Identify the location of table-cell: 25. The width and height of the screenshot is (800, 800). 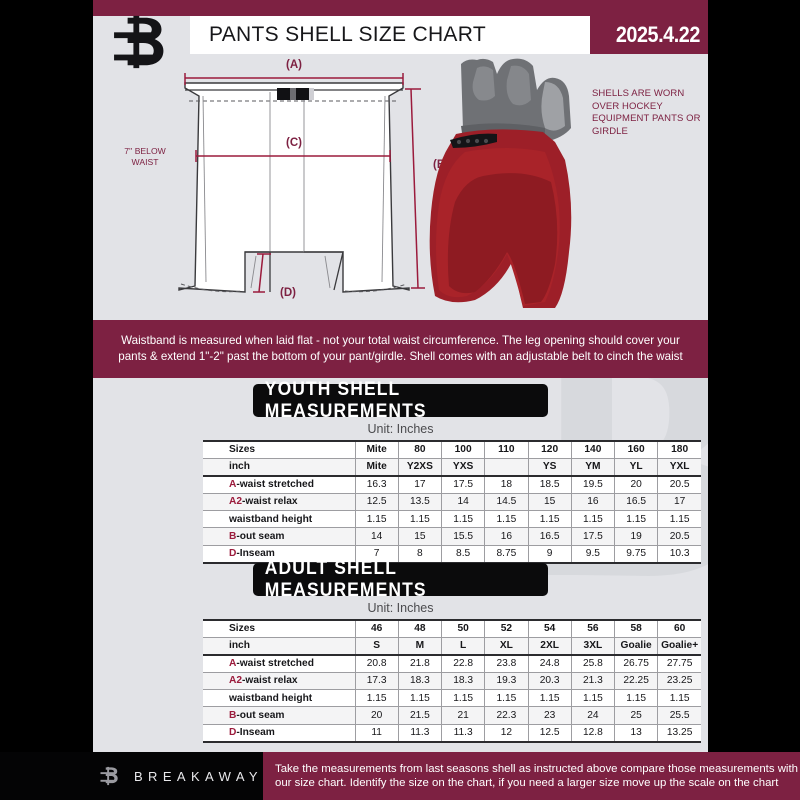
(636, 715).